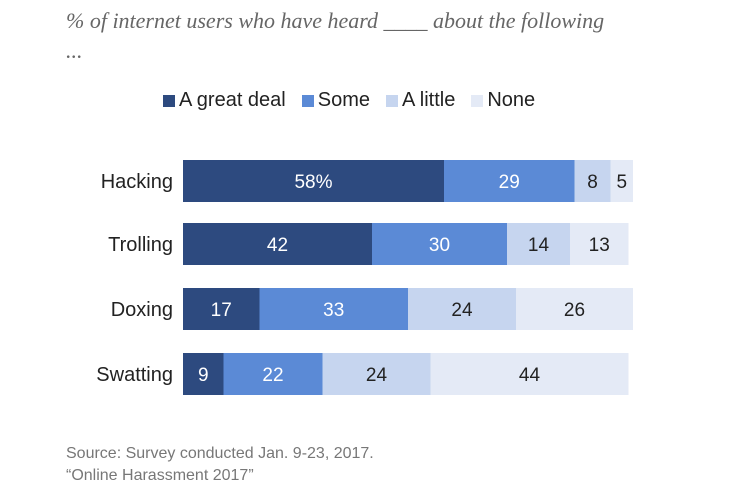  I want to click on category-label: Hacking, so click(137, 182).